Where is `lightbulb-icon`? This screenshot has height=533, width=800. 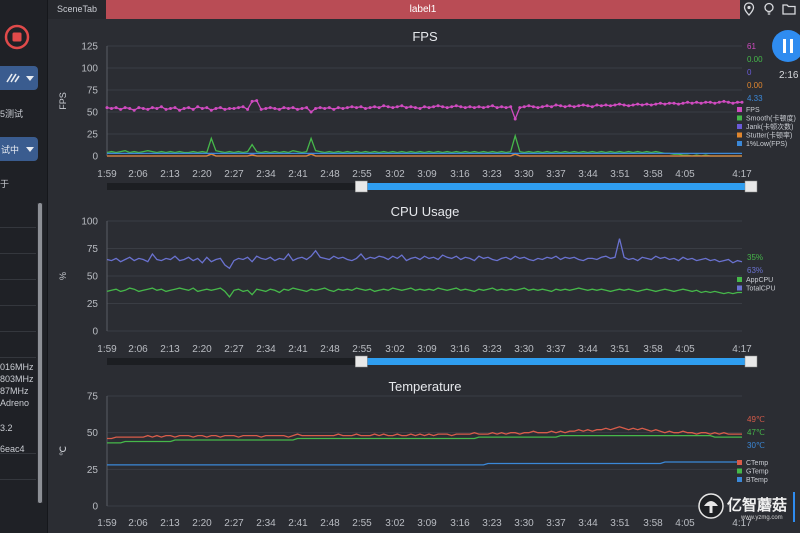
lightbulb-icon is located at coordinates (769, 9).